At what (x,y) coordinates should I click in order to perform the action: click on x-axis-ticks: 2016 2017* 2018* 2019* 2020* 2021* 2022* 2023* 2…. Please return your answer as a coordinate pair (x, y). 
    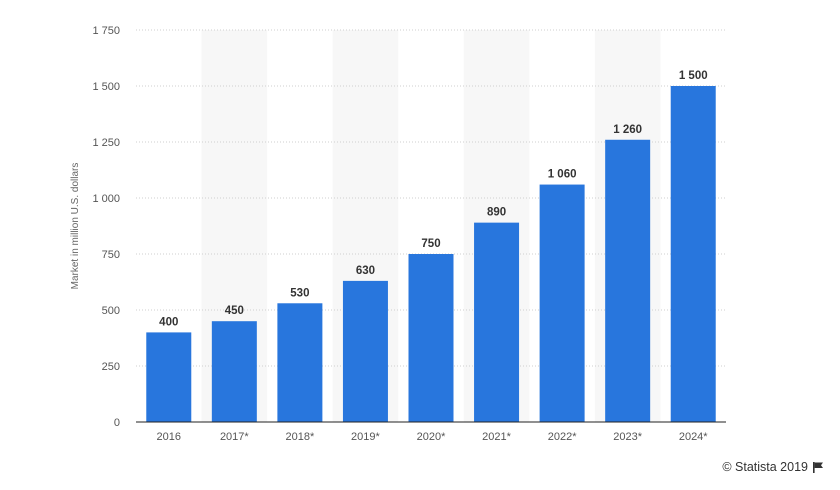
    Looking at the image, I should click on (433, 437).